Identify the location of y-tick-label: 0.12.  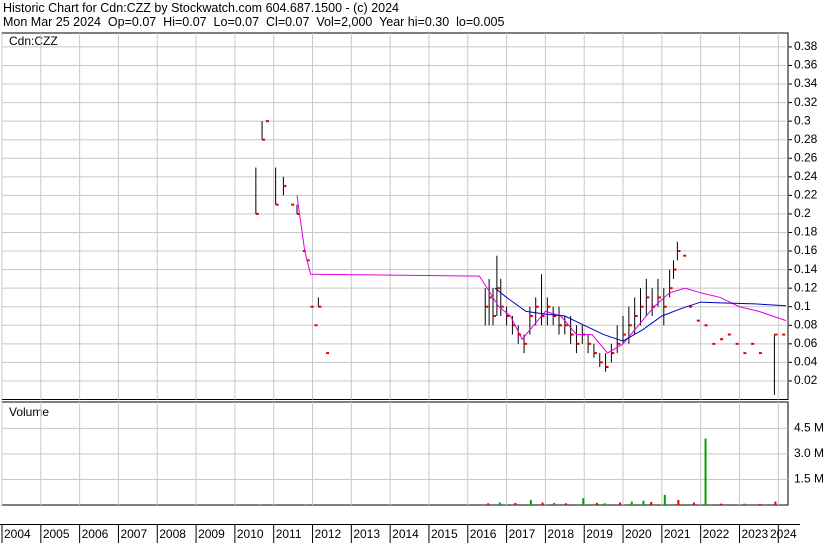
(806, 287).